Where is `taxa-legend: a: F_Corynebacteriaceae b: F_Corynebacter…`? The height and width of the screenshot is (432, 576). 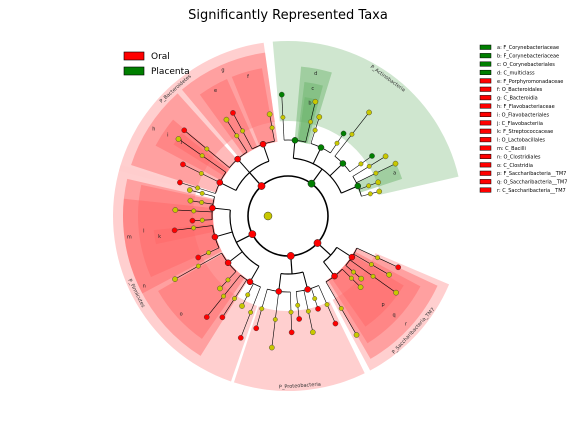
taxa-legend: a: F_Corynebacteriaceae b: F_Corynebacter… is located at coordinates (523, 119).